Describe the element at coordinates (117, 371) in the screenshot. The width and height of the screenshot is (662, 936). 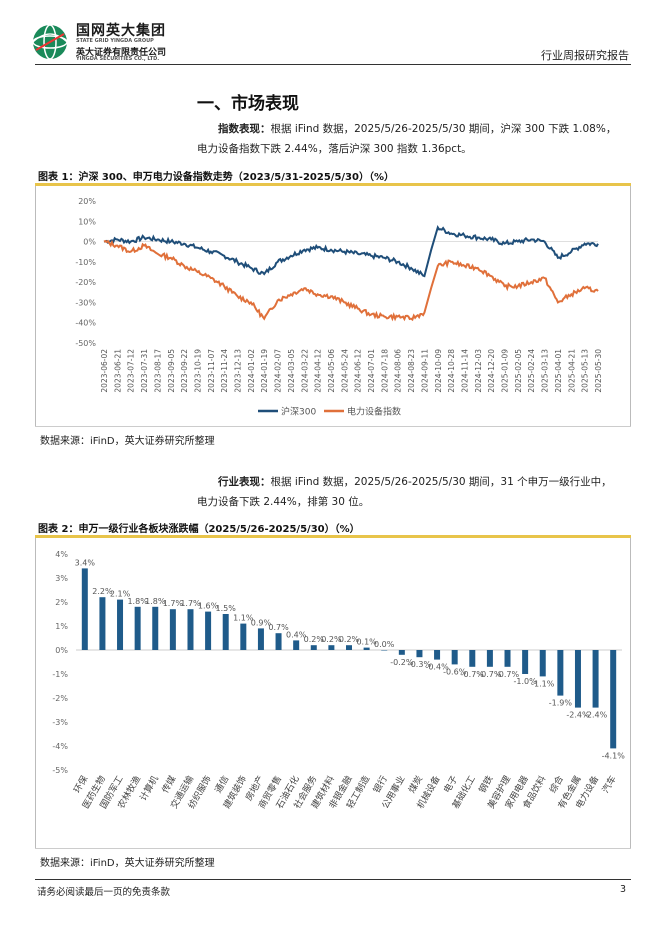
I see `x-tick-label: 2023-06-21` at that location.